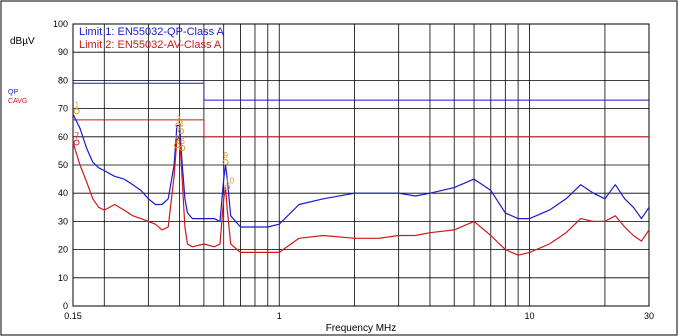 Image resolution: width=678 pixels, height=336 pixels. Describe the element at coordinates (182, 141) in the screenshot. I see `peak-marker-label: 6` at that location.